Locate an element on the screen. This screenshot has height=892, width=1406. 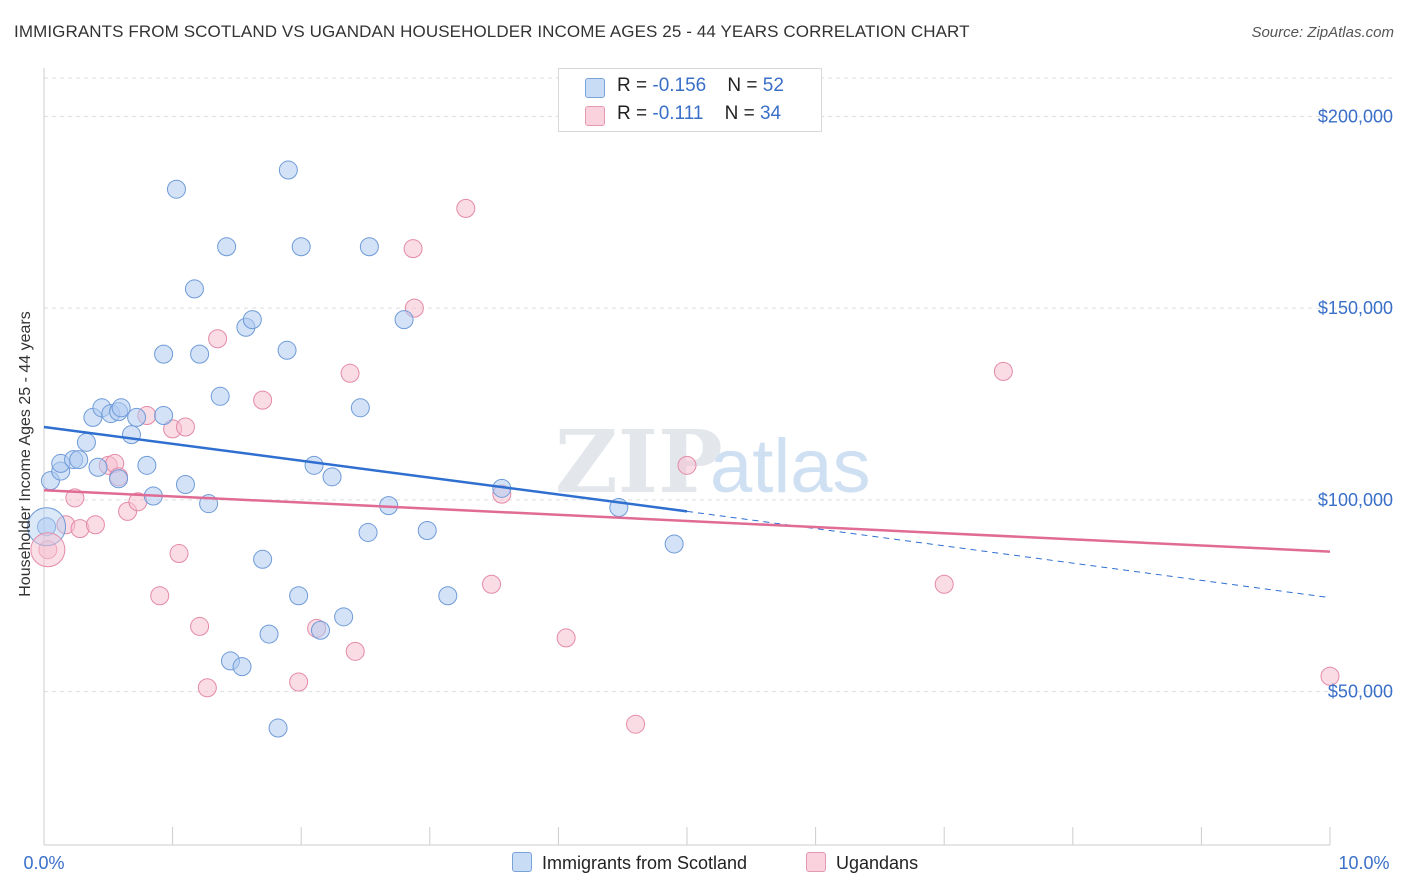
y-tick-label: $50,000 is located at coordinates (1360, 692).